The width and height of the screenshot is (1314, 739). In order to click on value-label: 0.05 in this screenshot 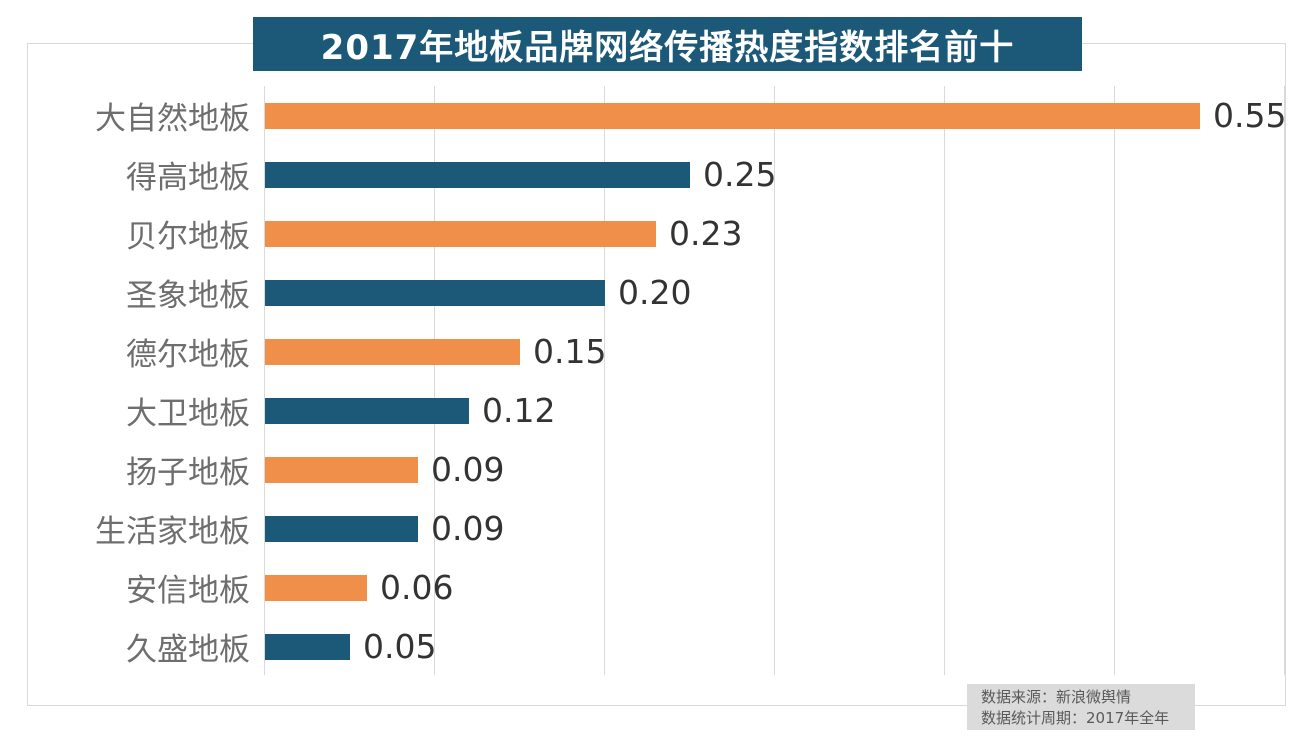, I will do `click(400, 646)`.